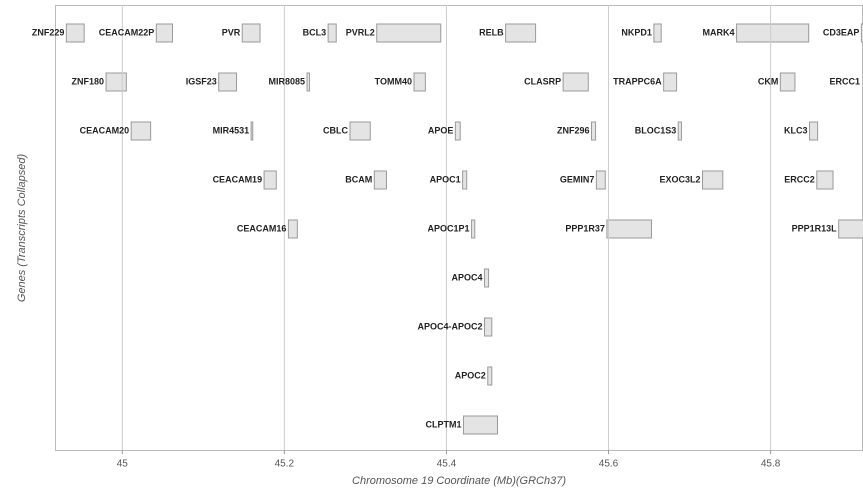  I want to click on gene-label: BLOC1S3, so click(656, 130).